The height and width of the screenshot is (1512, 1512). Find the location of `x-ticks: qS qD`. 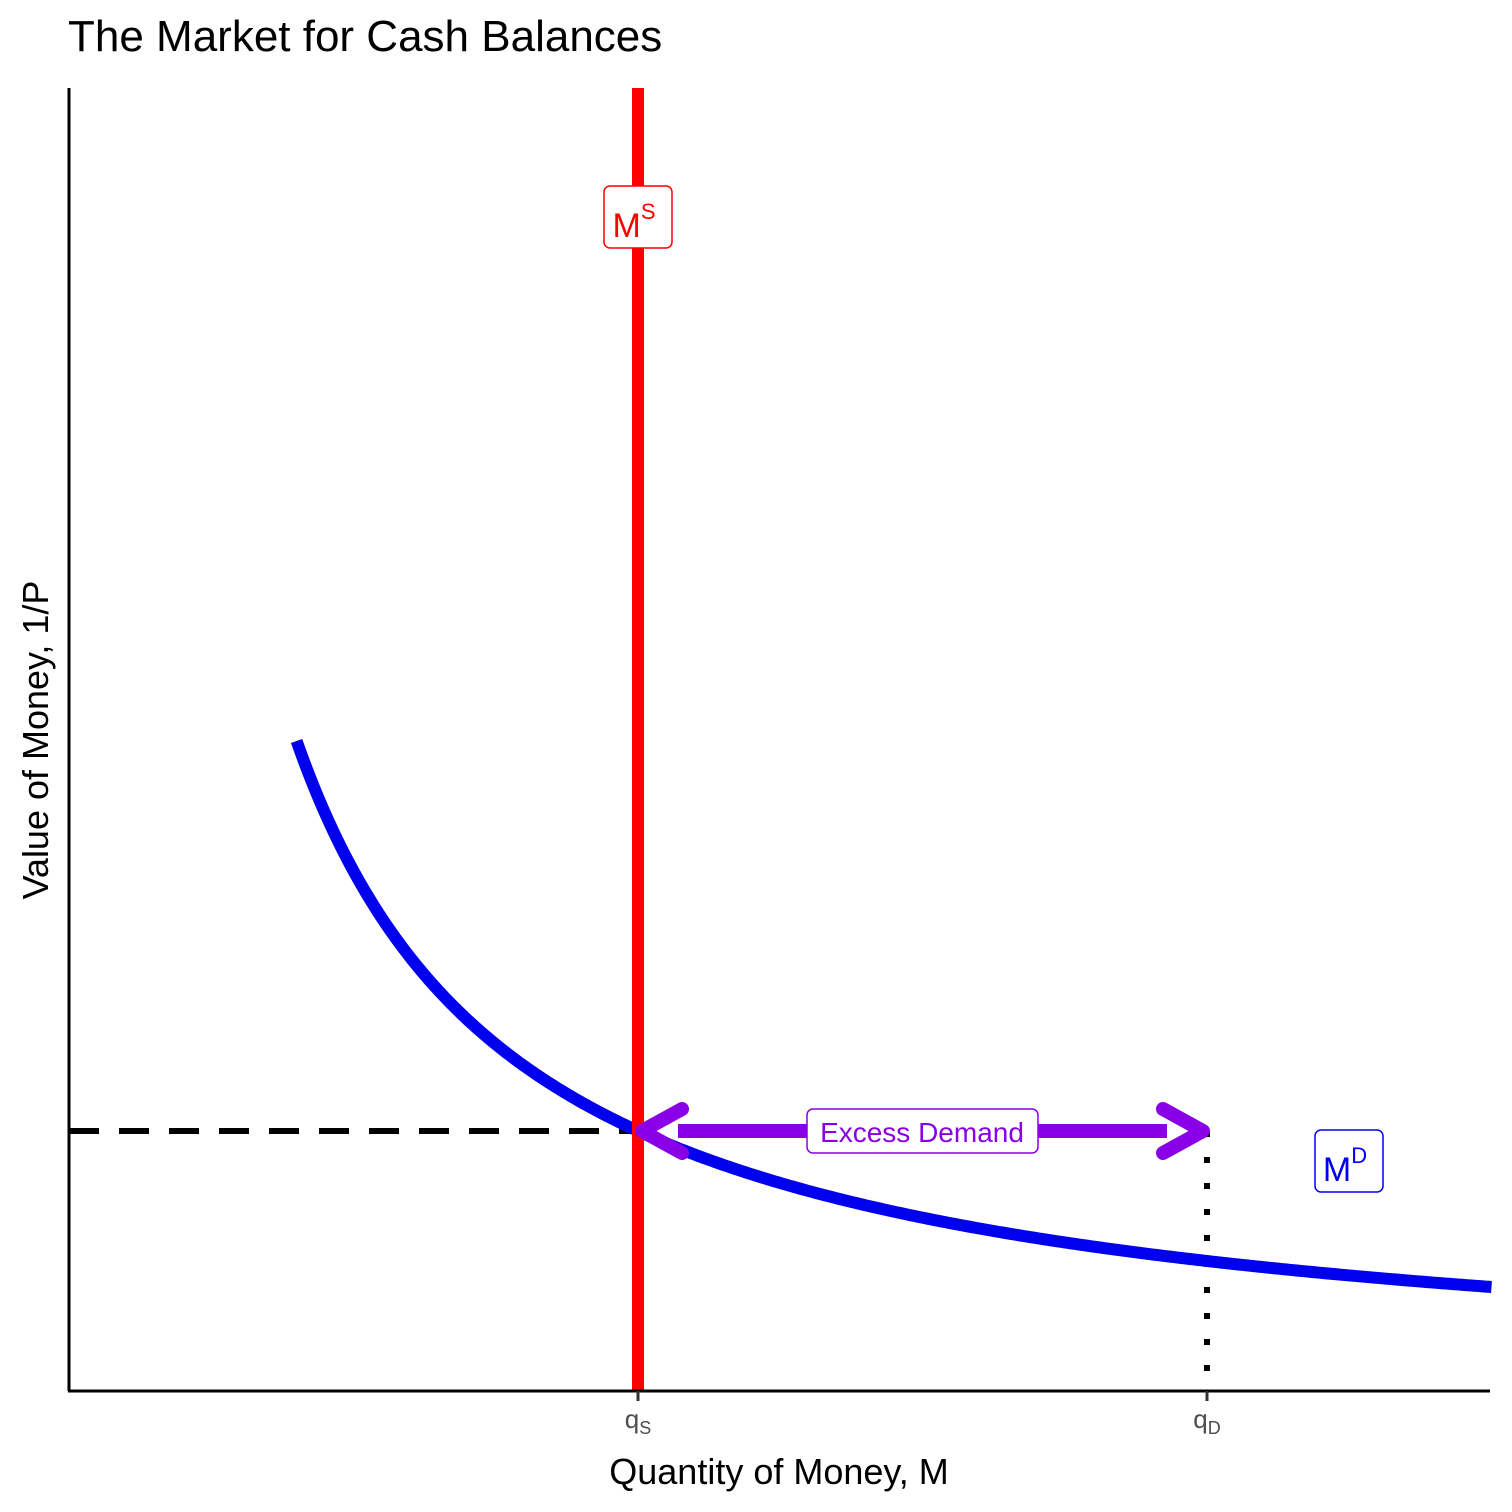

x-ticks: qS qD is located at coordinates (923, 1414).